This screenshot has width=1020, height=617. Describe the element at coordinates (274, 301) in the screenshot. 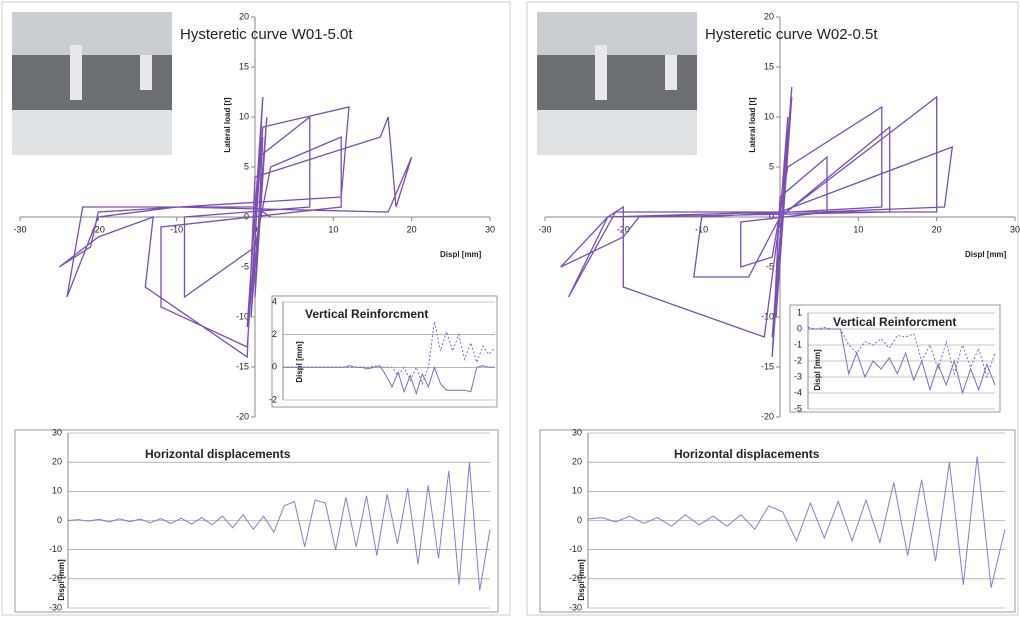

I see `y-tick-label: 4` at that location.